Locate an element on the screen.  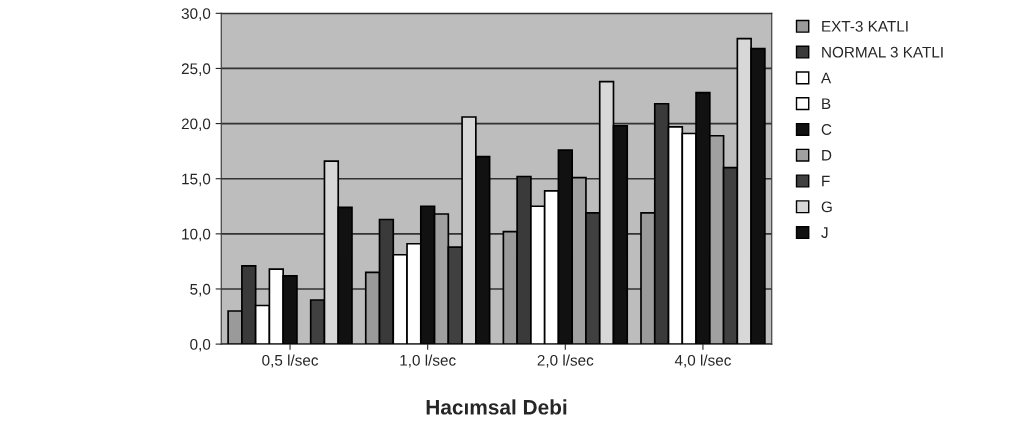
x-tick-label: 4,0 l/sec is located at coordinates (702, 361).